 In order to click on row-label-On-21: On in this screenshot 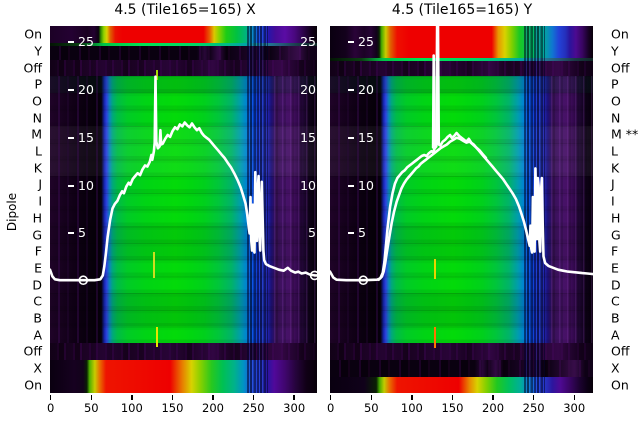, I will do `click(620, 385)`.